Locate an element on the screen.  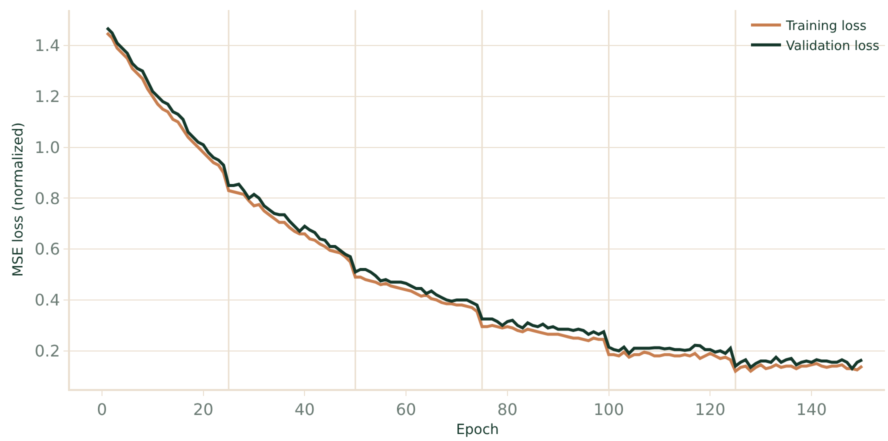
y-tick-label: 0.8 is located at coordinates (47, 198).